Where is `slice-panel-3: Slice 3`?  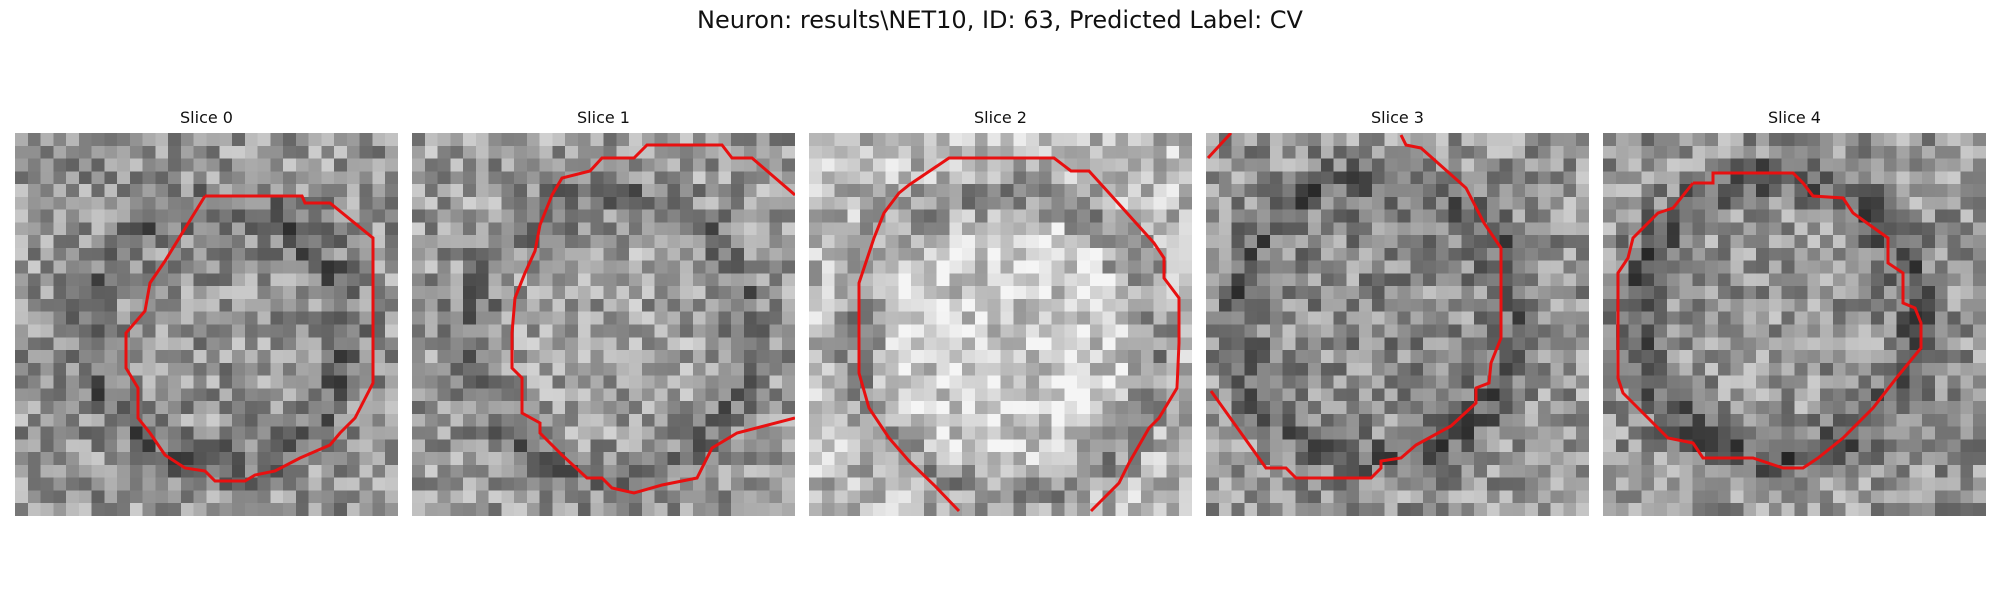
slice-panel-3: Slice 3 is located at coordinates (1397, 312).